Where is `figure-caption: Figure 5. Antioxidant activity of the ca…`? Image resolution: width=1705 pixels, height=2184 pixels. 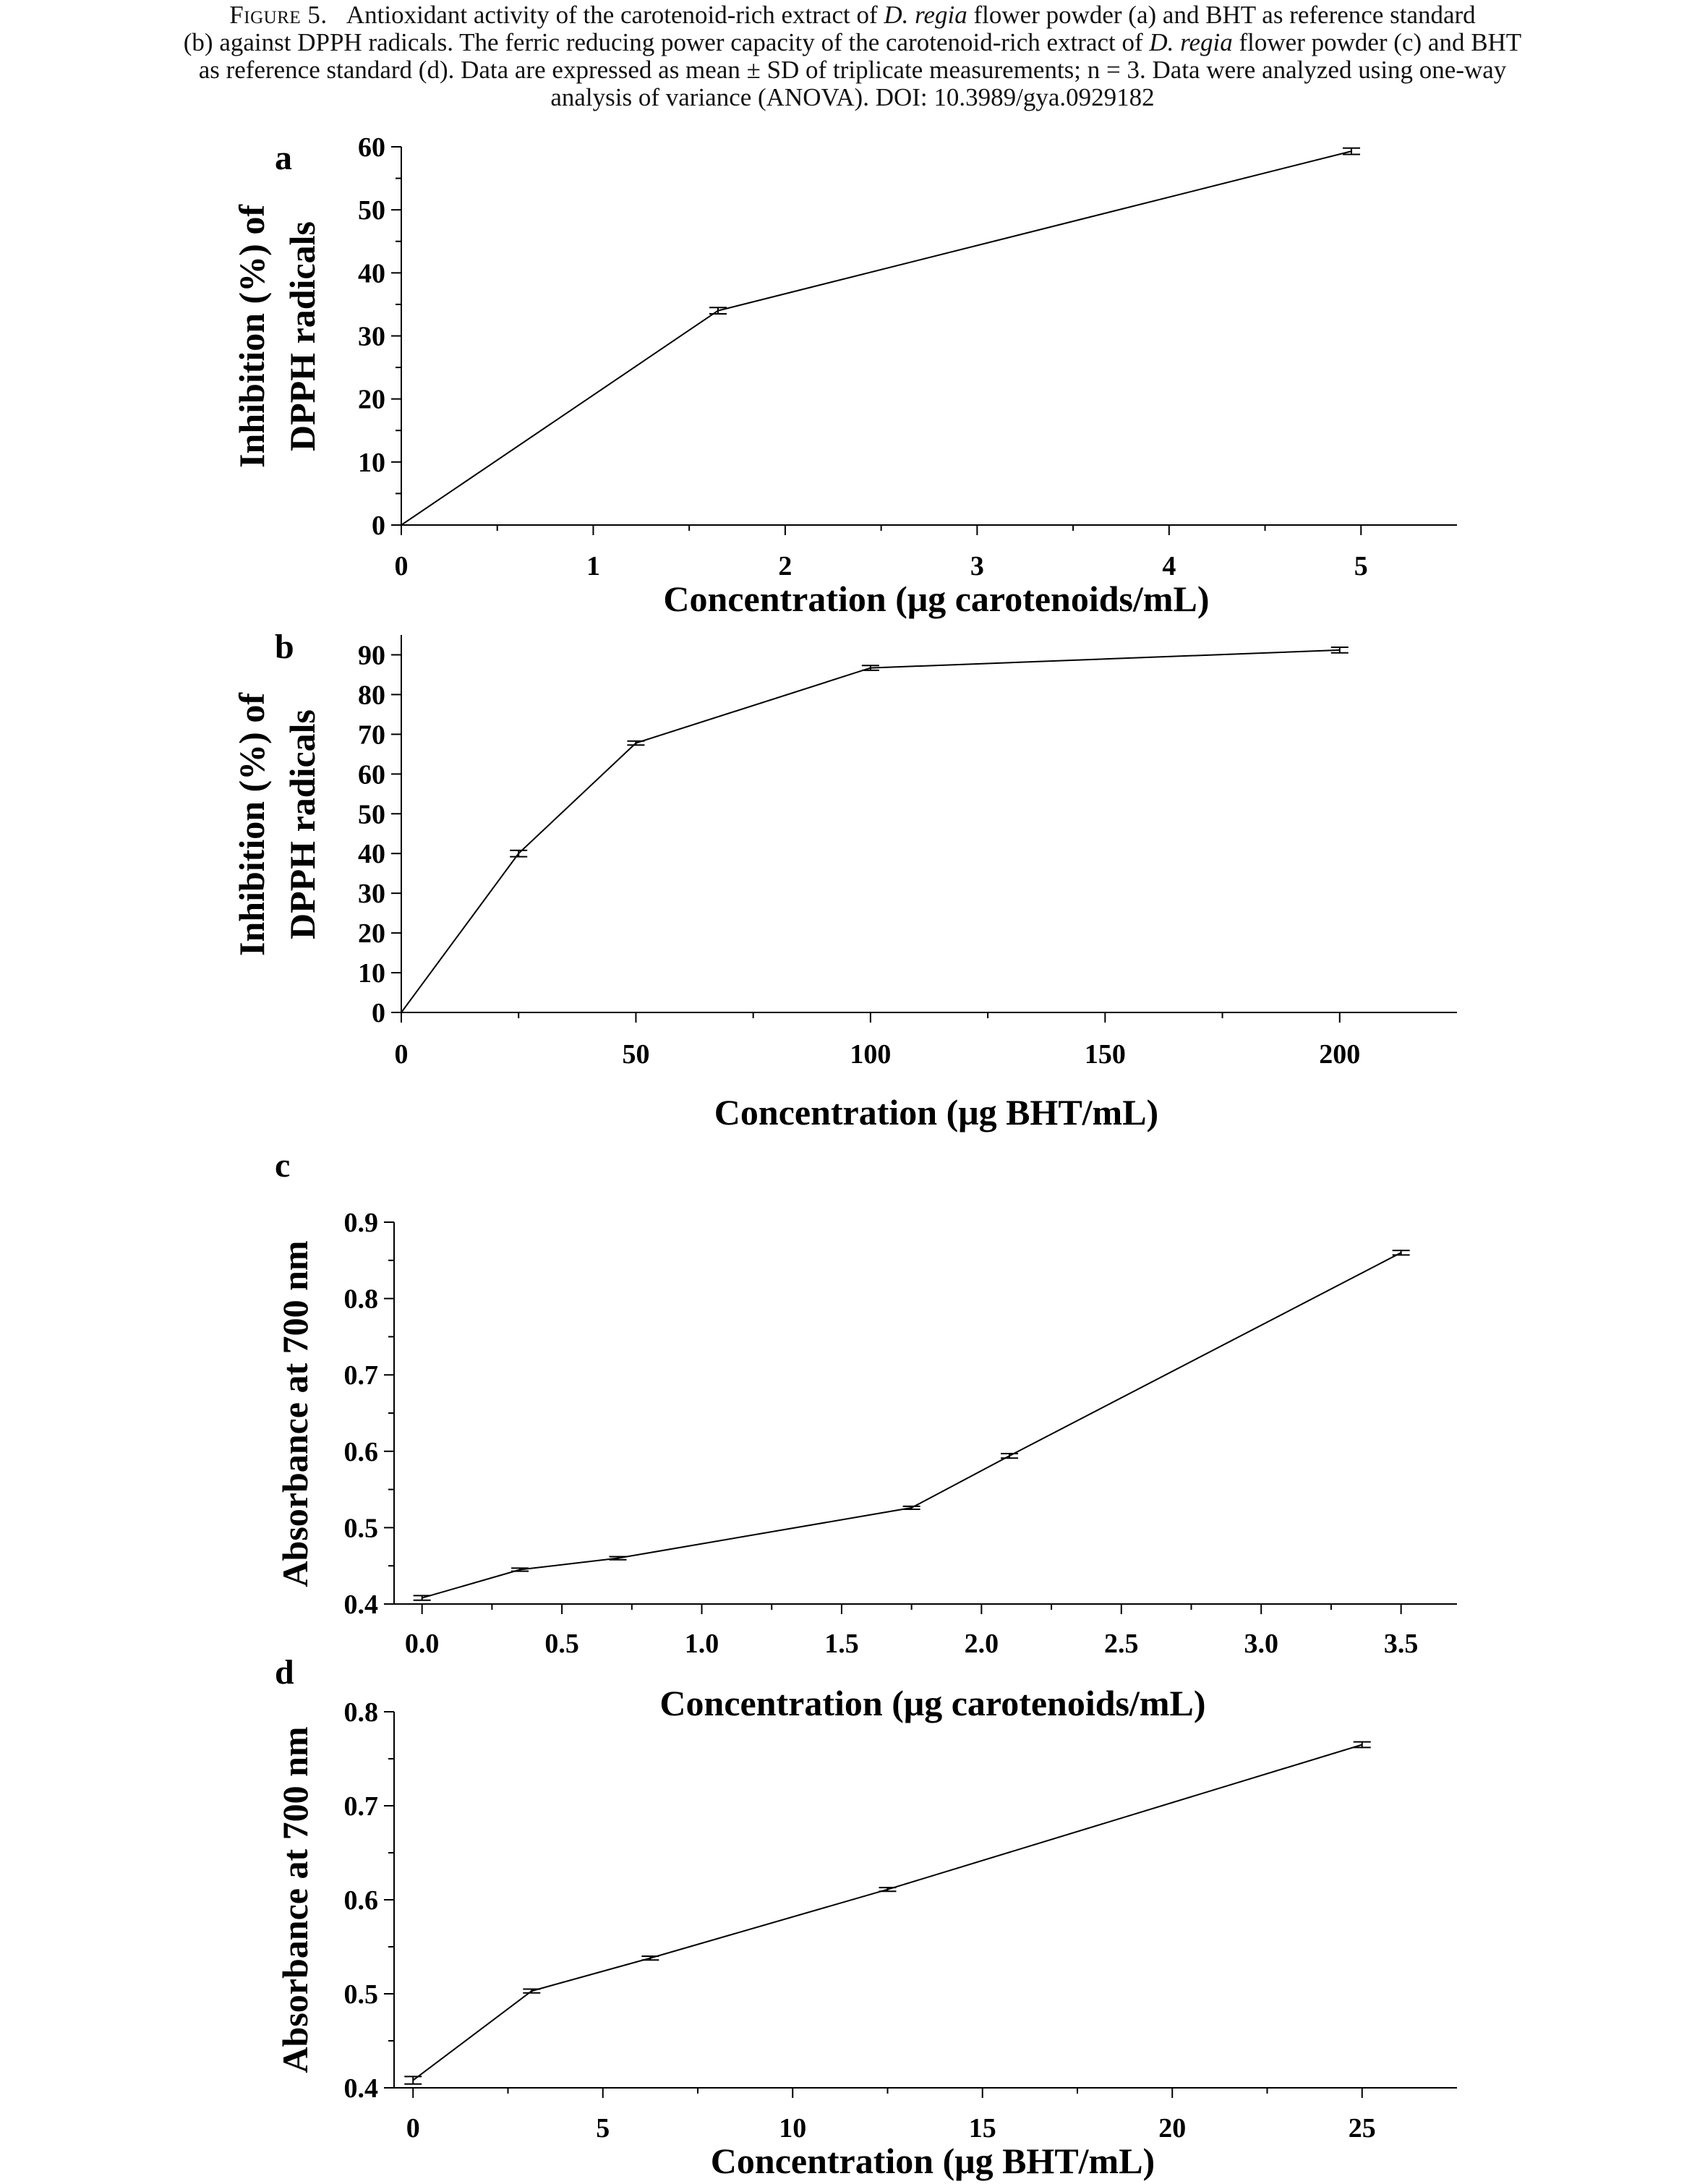
figure-caption: Figure 5. Antioxidant activity of the ca… is located at coordinates (853, 56).